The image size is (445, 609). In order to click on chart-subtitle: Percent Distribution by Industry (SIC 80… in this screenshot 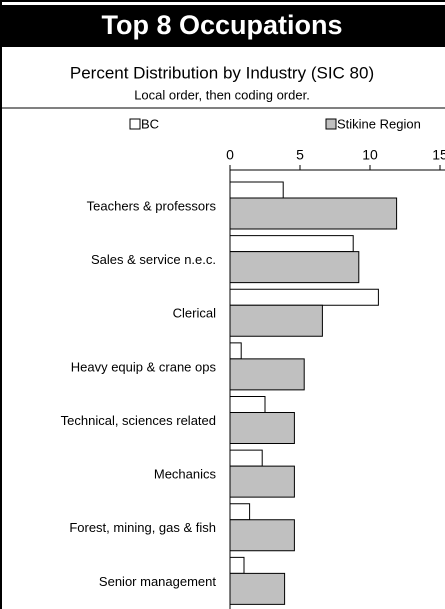, I will do `click(222, 72)`.